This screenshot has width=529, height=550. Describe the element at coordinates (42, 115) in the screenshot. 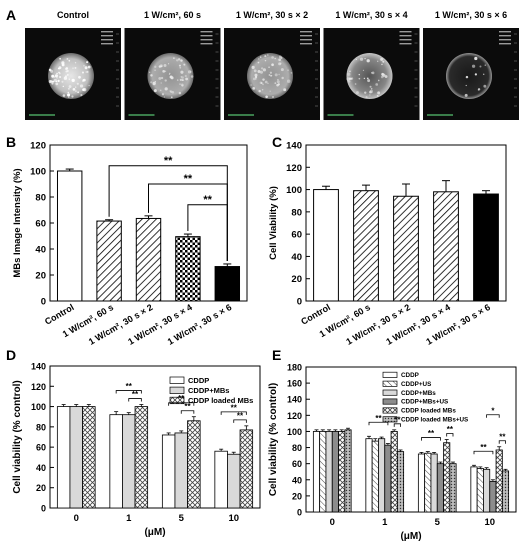

I see `caption-line` at that location.